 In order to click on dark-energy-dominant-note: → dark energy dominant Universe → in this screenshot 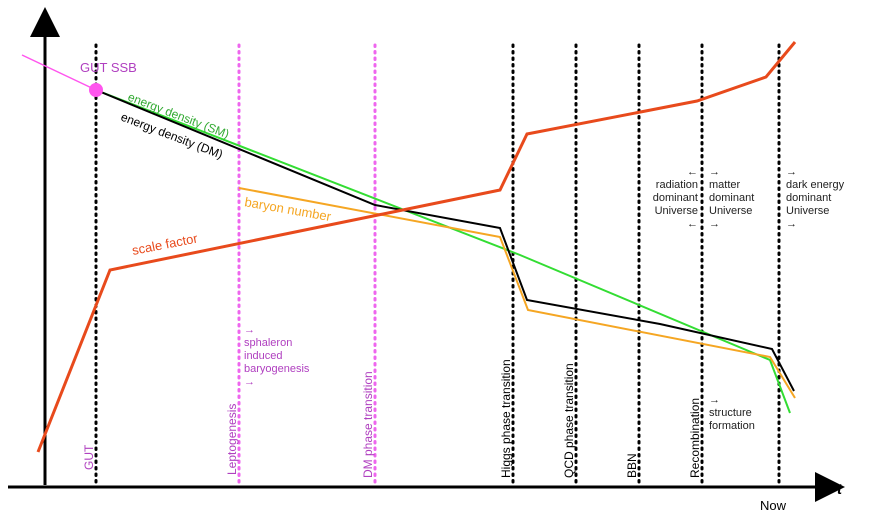, I will do `click(815, 198)`.